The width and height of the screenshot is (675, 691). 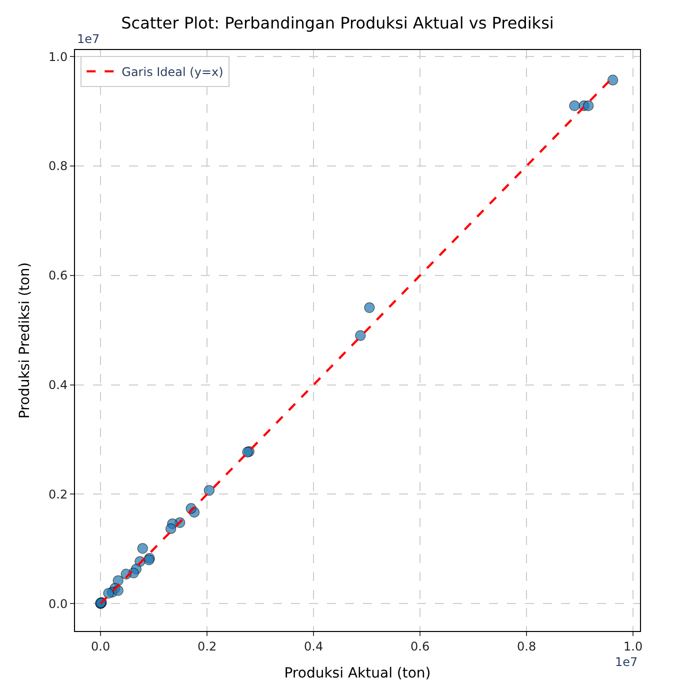 What do you see at coordinates (314, 646) in the screenshot?
I see `x-tick-label: 0.4` at bounding box center [314, 646].